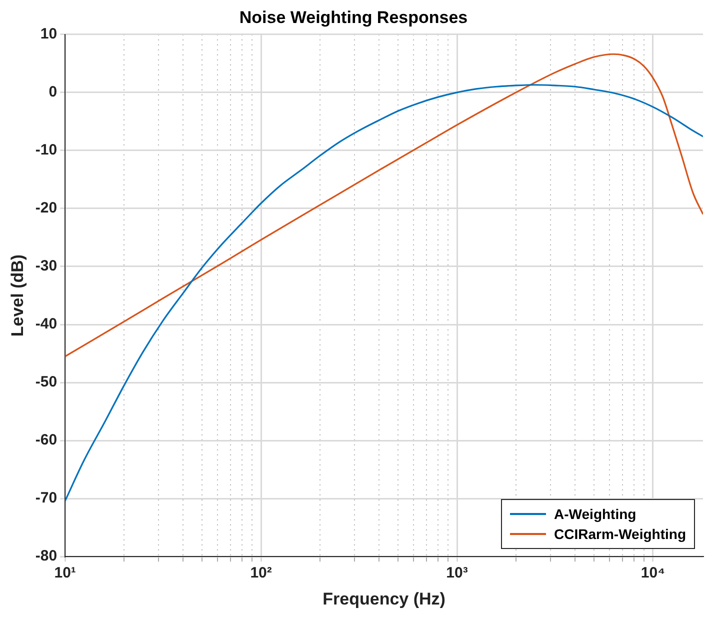  I want to click on x-tick-label: 10³, so click(457, 573).